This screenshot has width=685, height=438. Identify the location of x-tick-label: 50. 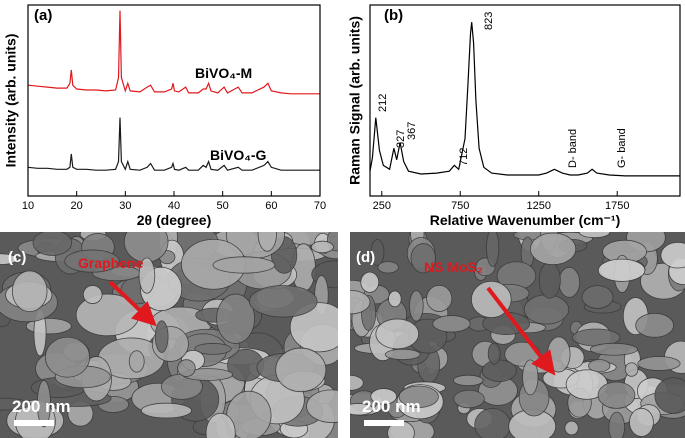
(223, 206).